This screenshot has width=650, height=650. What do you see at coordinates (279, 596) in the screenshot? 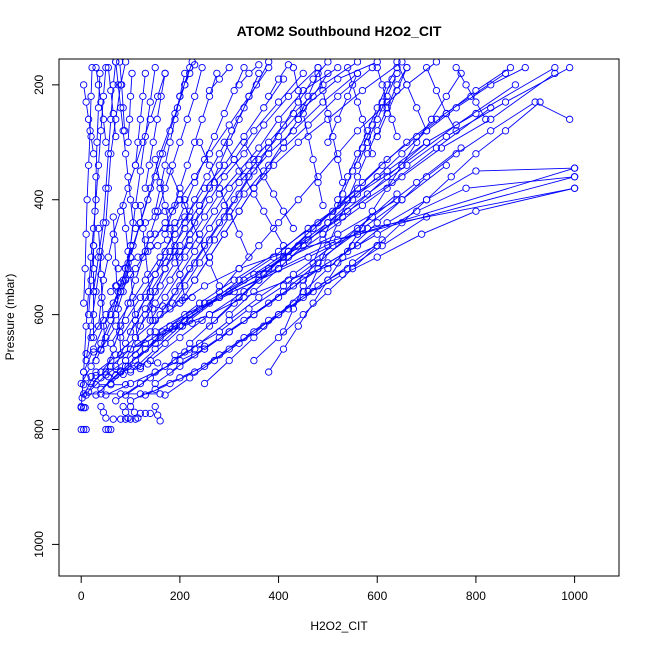
I see `x-tick-label: 400` at bounding box center [279, 596].